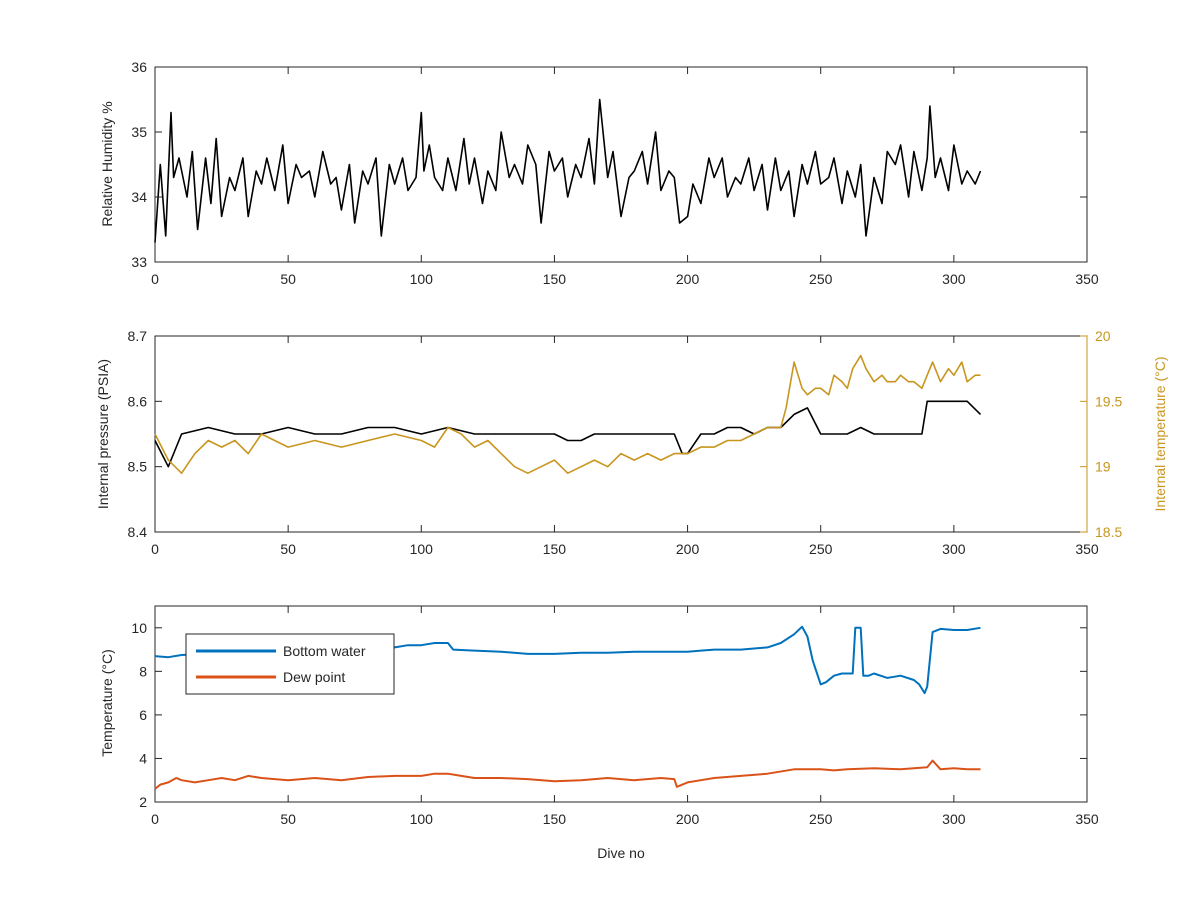  Describe the element at coordinates (567, 774) in the screenshot. I see `dew-point-series-line` at that location.